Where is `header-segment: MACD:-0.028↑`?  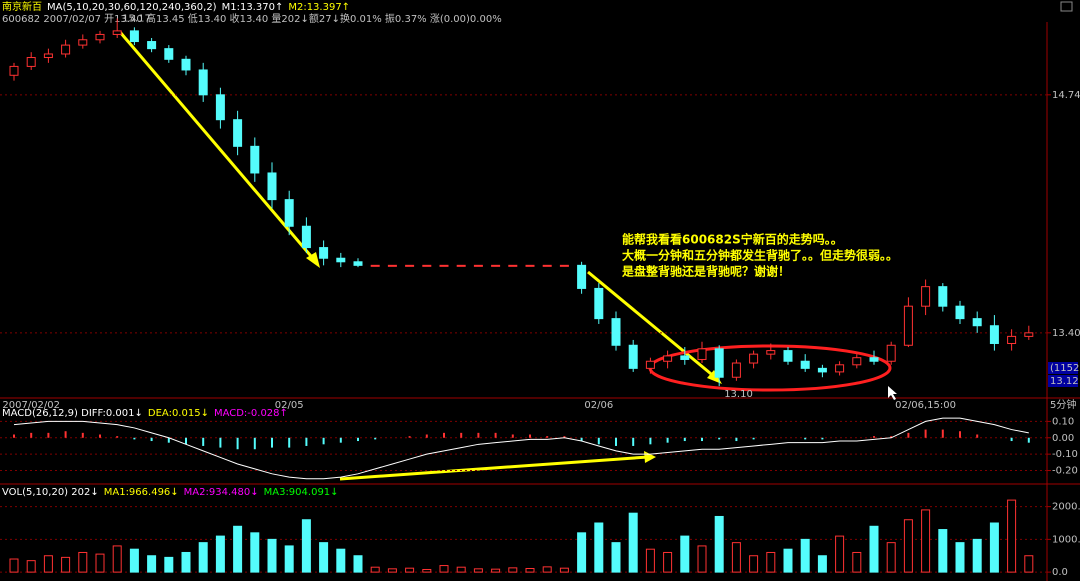
header-segment: MACD:-0.028↑ is located at coordinates (251, 413).